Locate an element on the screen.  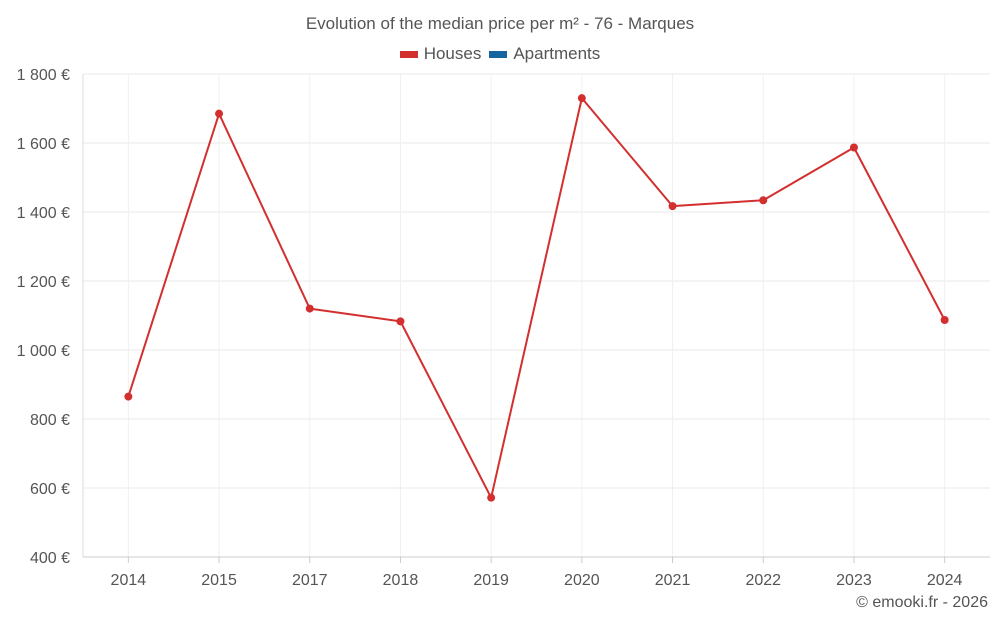
y-tick-label: 1 800 € is located at coordinates (43, 75).